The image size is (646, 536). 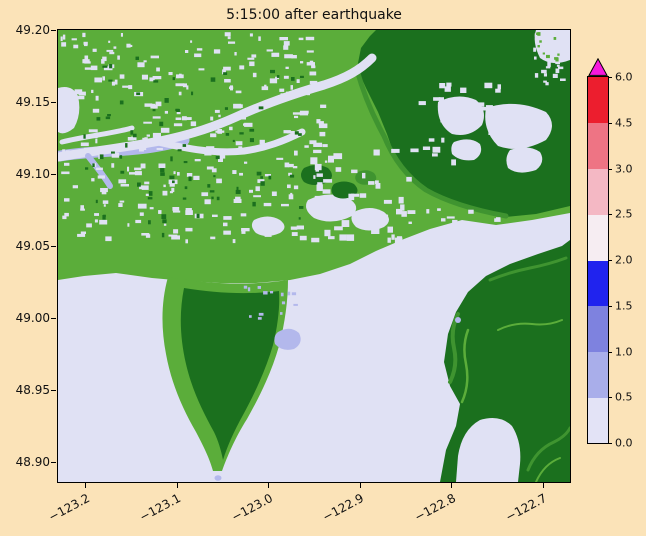 What do you see at coordinates (32, 101) in the screenshot?
I see `y-tick-label: 49.15` at bounding box center [32, 101].